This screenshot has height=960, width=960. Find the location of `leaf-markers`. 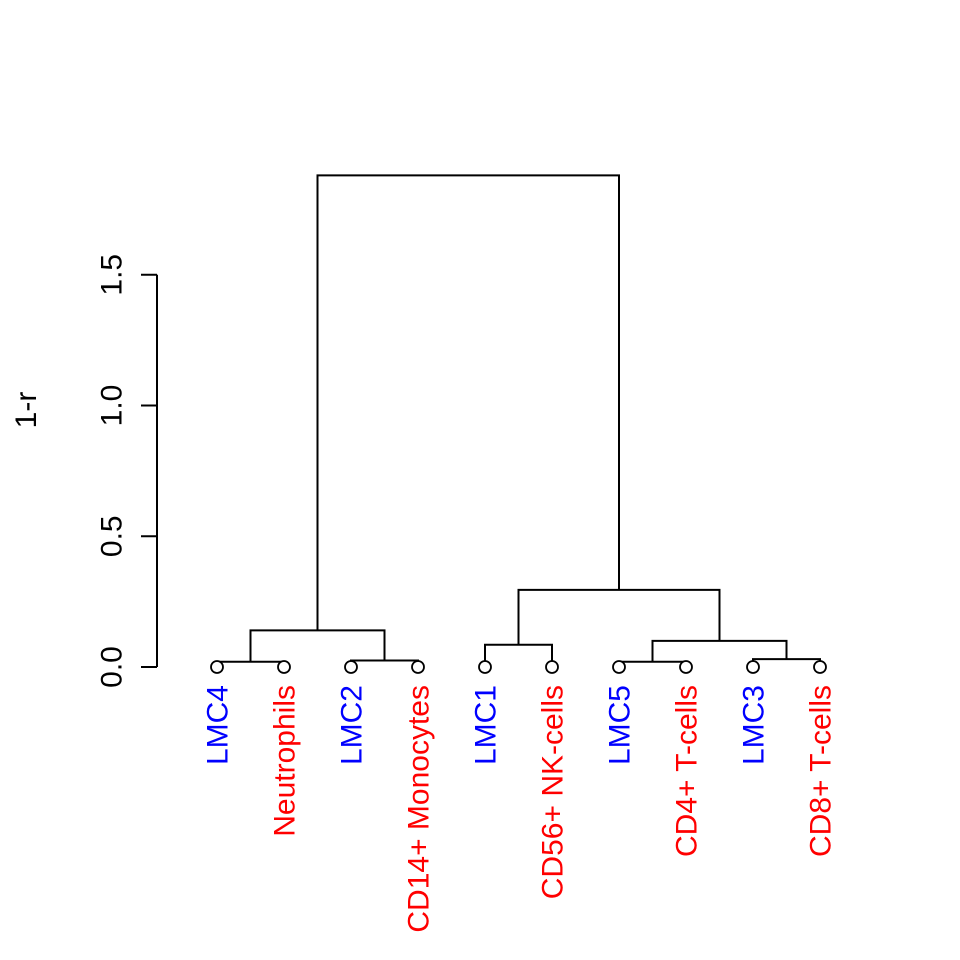

leaf-markers is located at coordinates (518, 667).